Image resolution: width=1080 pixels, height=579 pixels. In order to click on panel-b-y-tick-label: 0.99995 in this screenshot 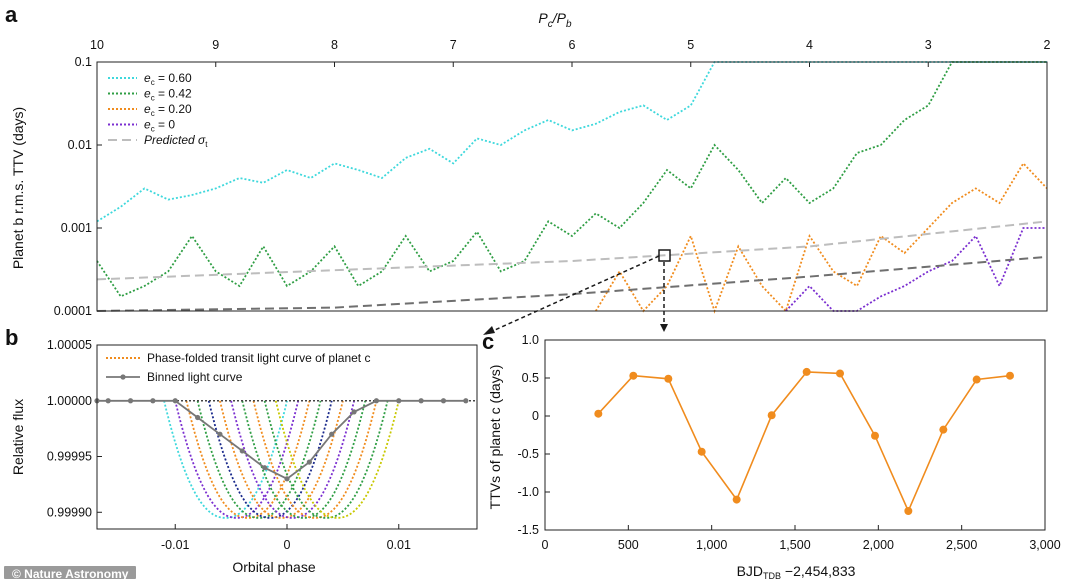, I will do `click(69, 457)`.